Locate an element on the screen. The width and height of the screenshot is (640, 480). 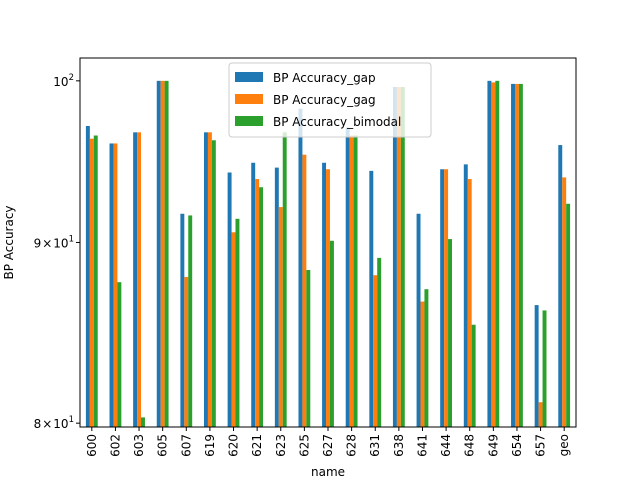
legend-frame is located at coordinates (330, 100).